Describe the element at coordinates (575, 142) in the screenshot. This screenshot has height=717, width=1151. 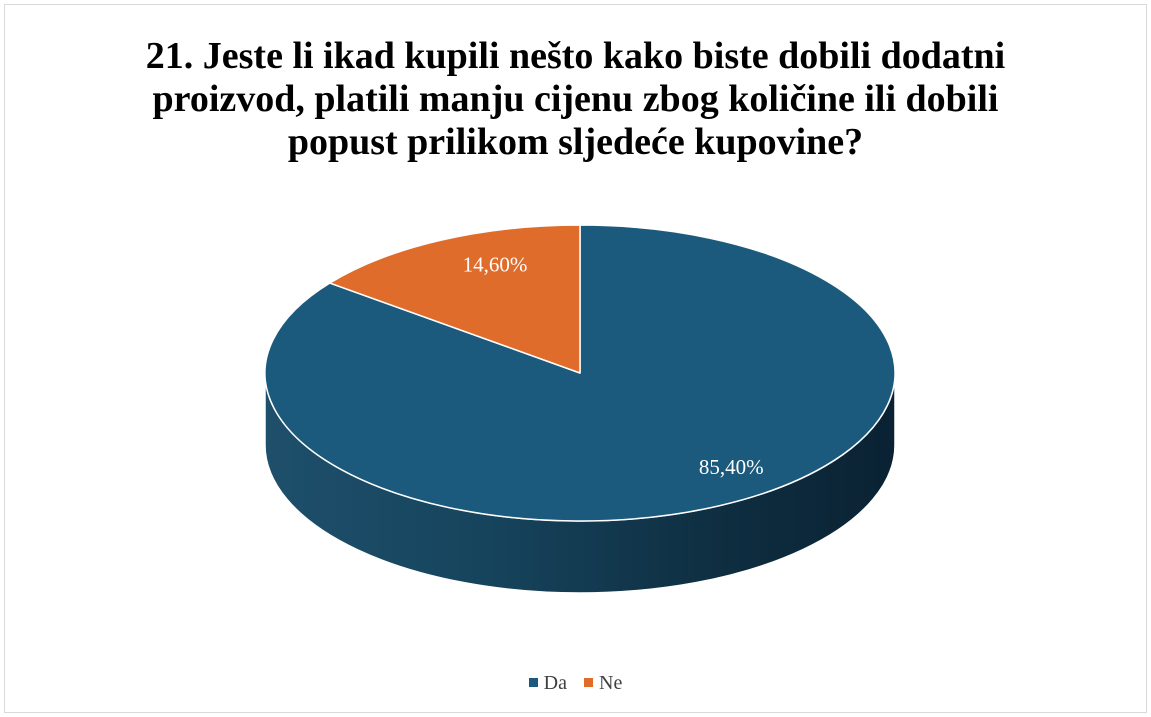
I see `chart-title-line-3: popust prilikom sljedeće kupovine?` at that location.